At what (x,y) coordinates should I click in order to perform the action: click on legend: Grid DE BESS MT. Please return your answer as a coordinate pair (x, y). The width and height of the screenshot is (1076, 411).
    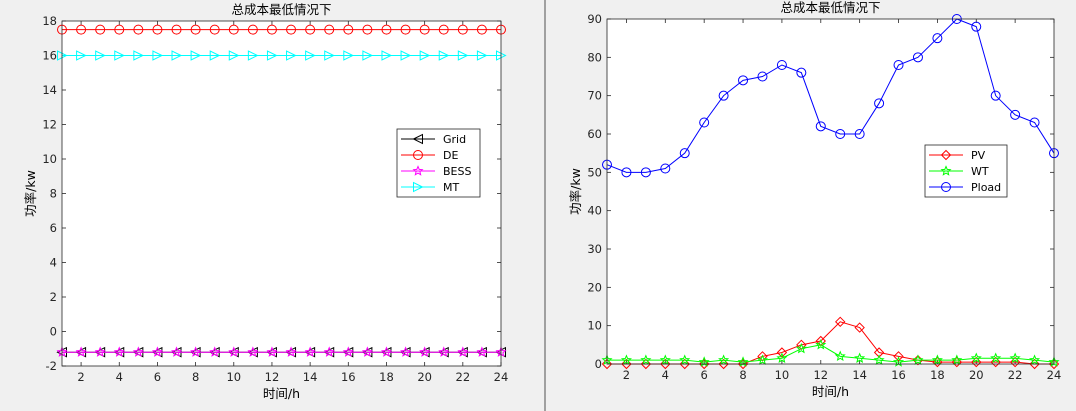
    Looking at the image, I should click on (438, 163).